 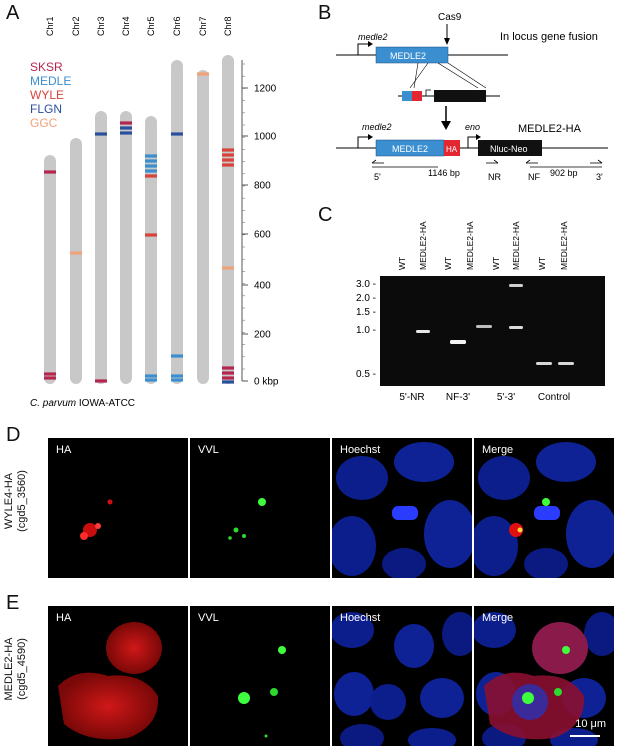 I want to click on channel-label-d-vvl: VVL, so click(x=208, y=450).